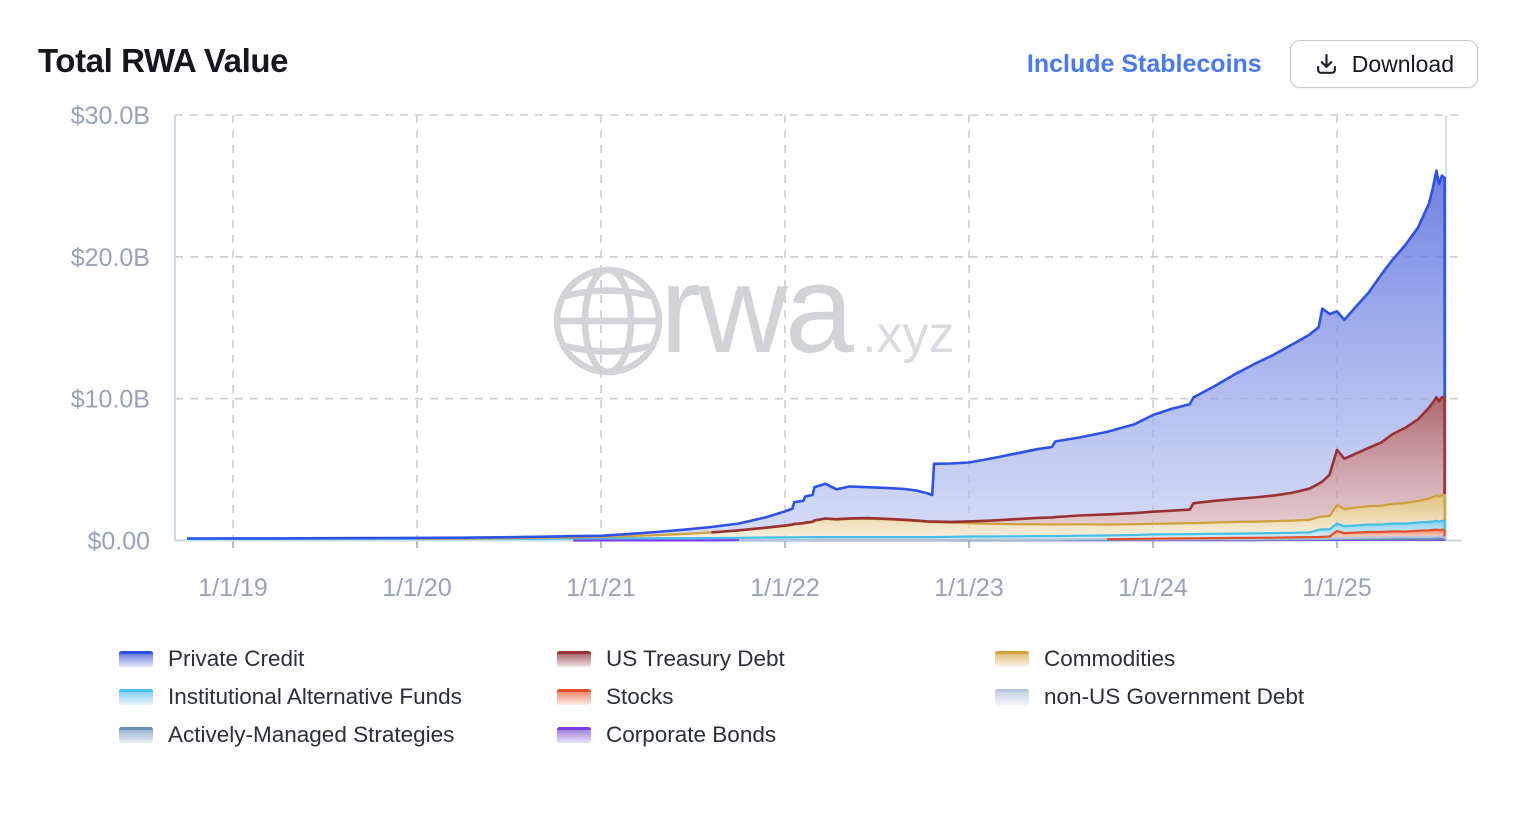 This screenshot has width=1516, height=822. Describe the element at coordinates (608, 293) in the screenshot. I see `globe-parallel-north` at that location.